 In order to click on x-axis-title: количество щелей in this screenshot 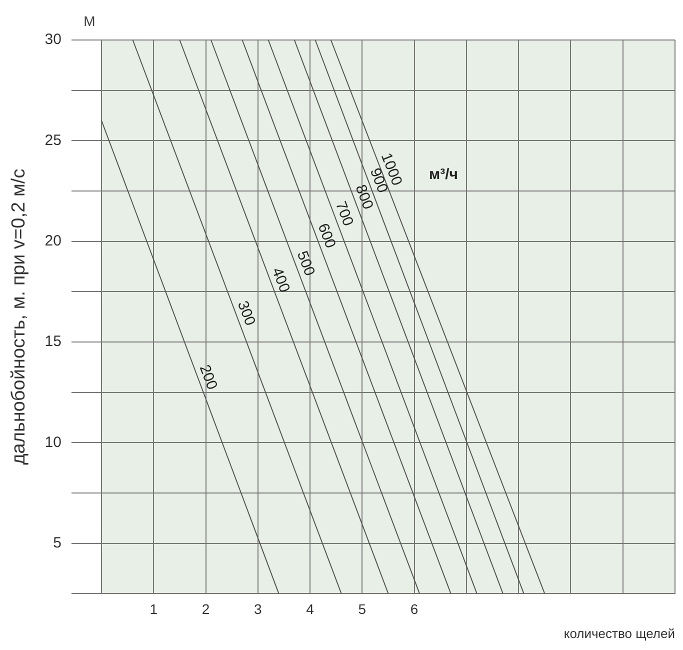, I will do `click(619, 633)`.